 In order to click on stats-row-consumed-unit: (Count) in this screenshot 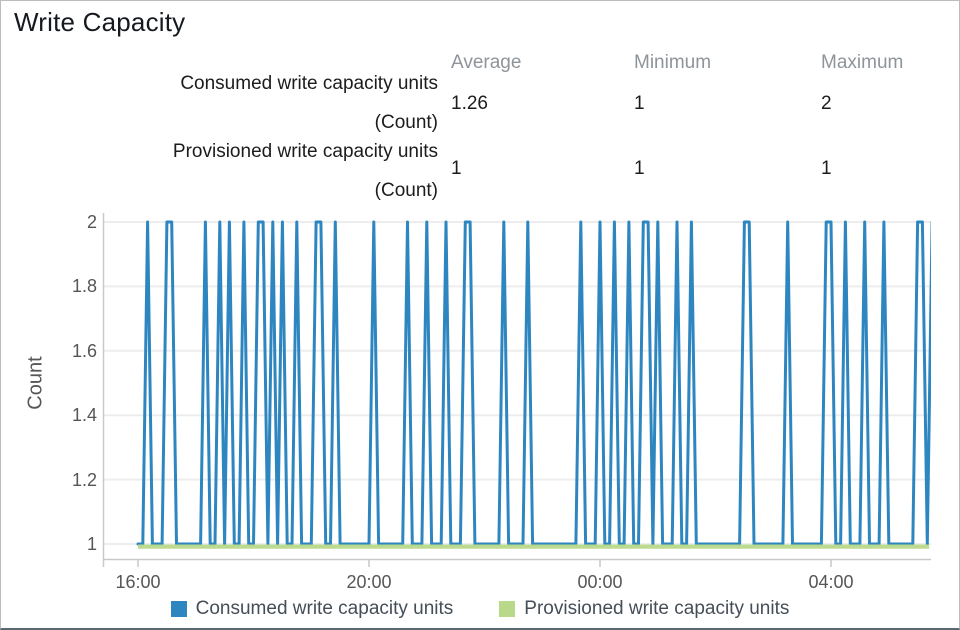, I will do `click(406, 122)`.